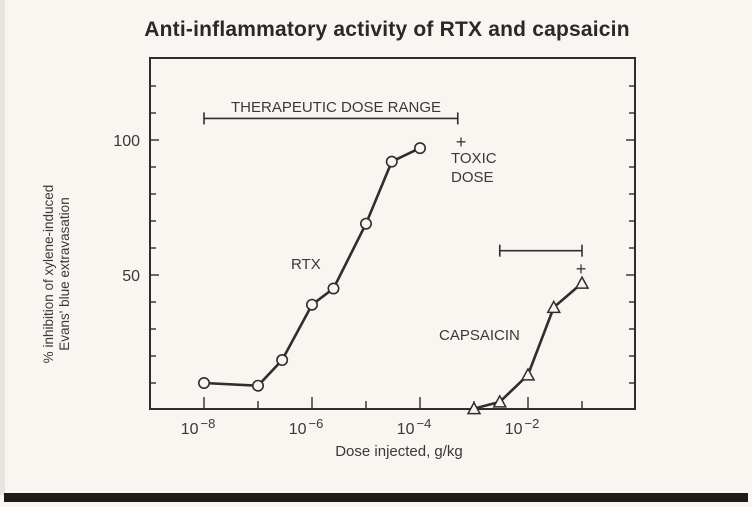 The width and height of the screenshot is (752, 507). Describe the element at coordinates (48, 274) in the screenshot. I see `y-axis-label-line1: % inhibition of xylene-induced` at that location.